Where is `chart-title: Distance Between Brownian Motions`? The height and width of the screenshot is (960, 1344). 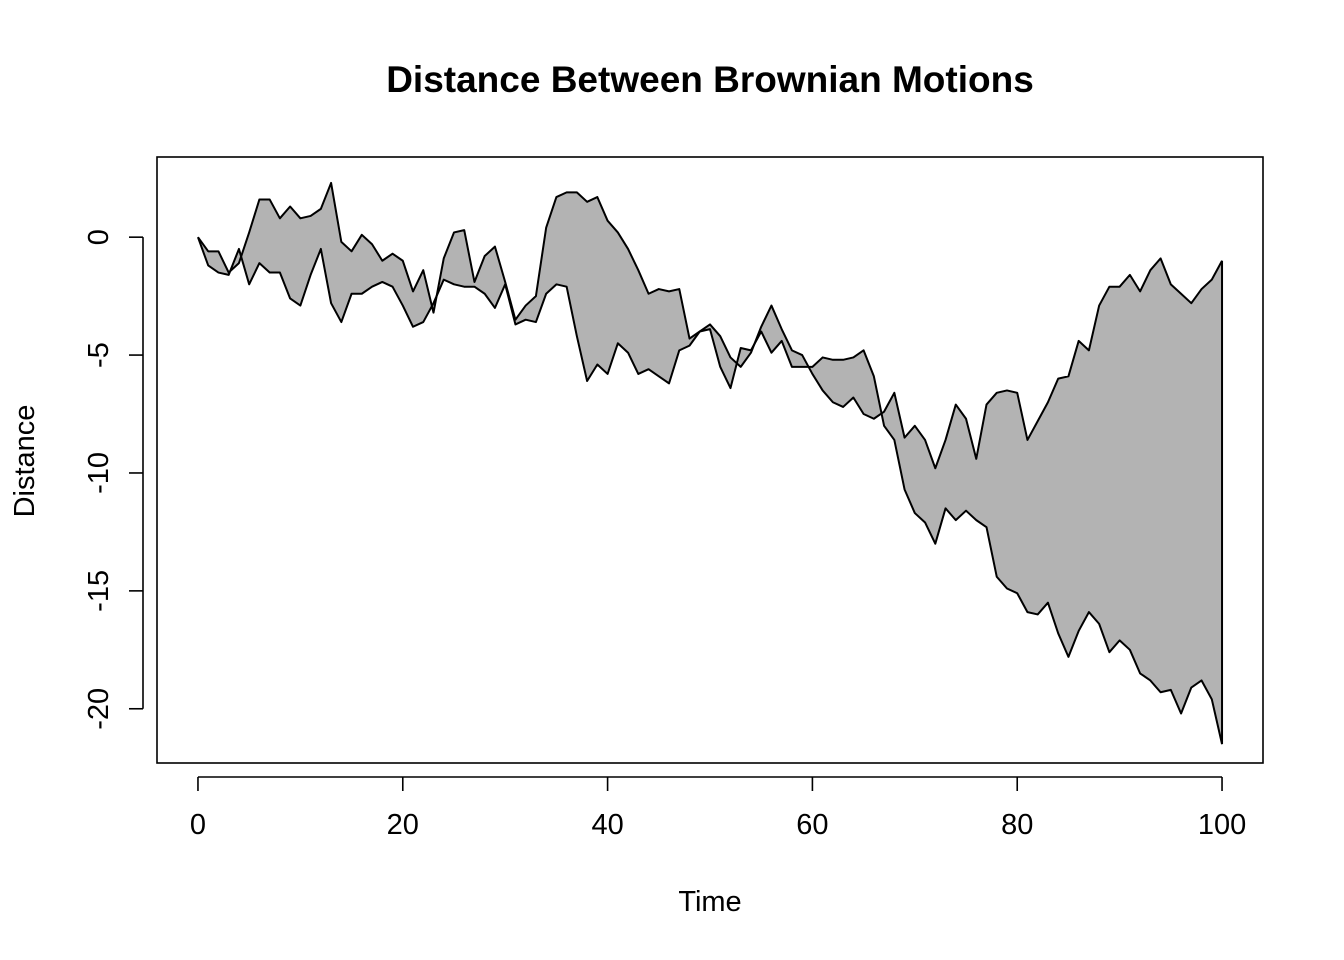 chart-title: Distance Between Brownian Motions is located at coordinates (710, 79).